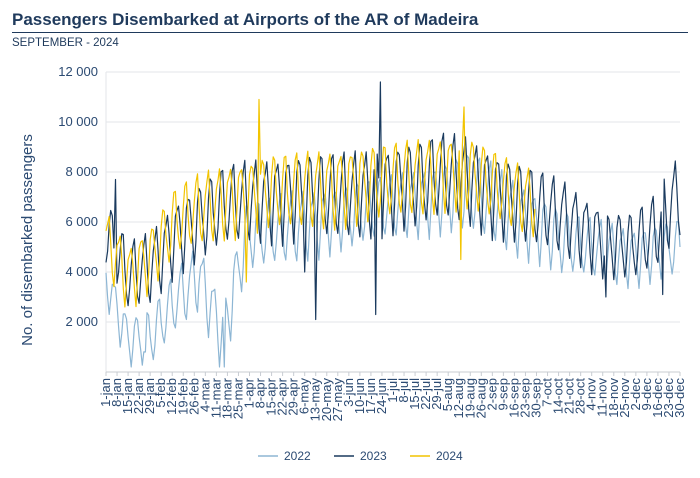  What do you see at coordinates (403, 390) in the screenshot?
I see `x-tick-label: 8-jul` at bounding box center [403, 390].